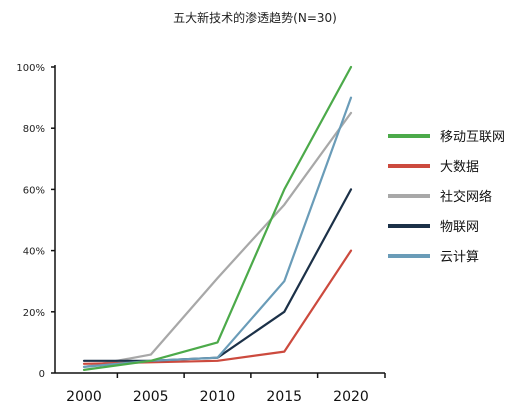  What do you see at coordinates (459, 227) in the screenshot?
I see `legend-label: 物联网` at bounding box center [459, 227].